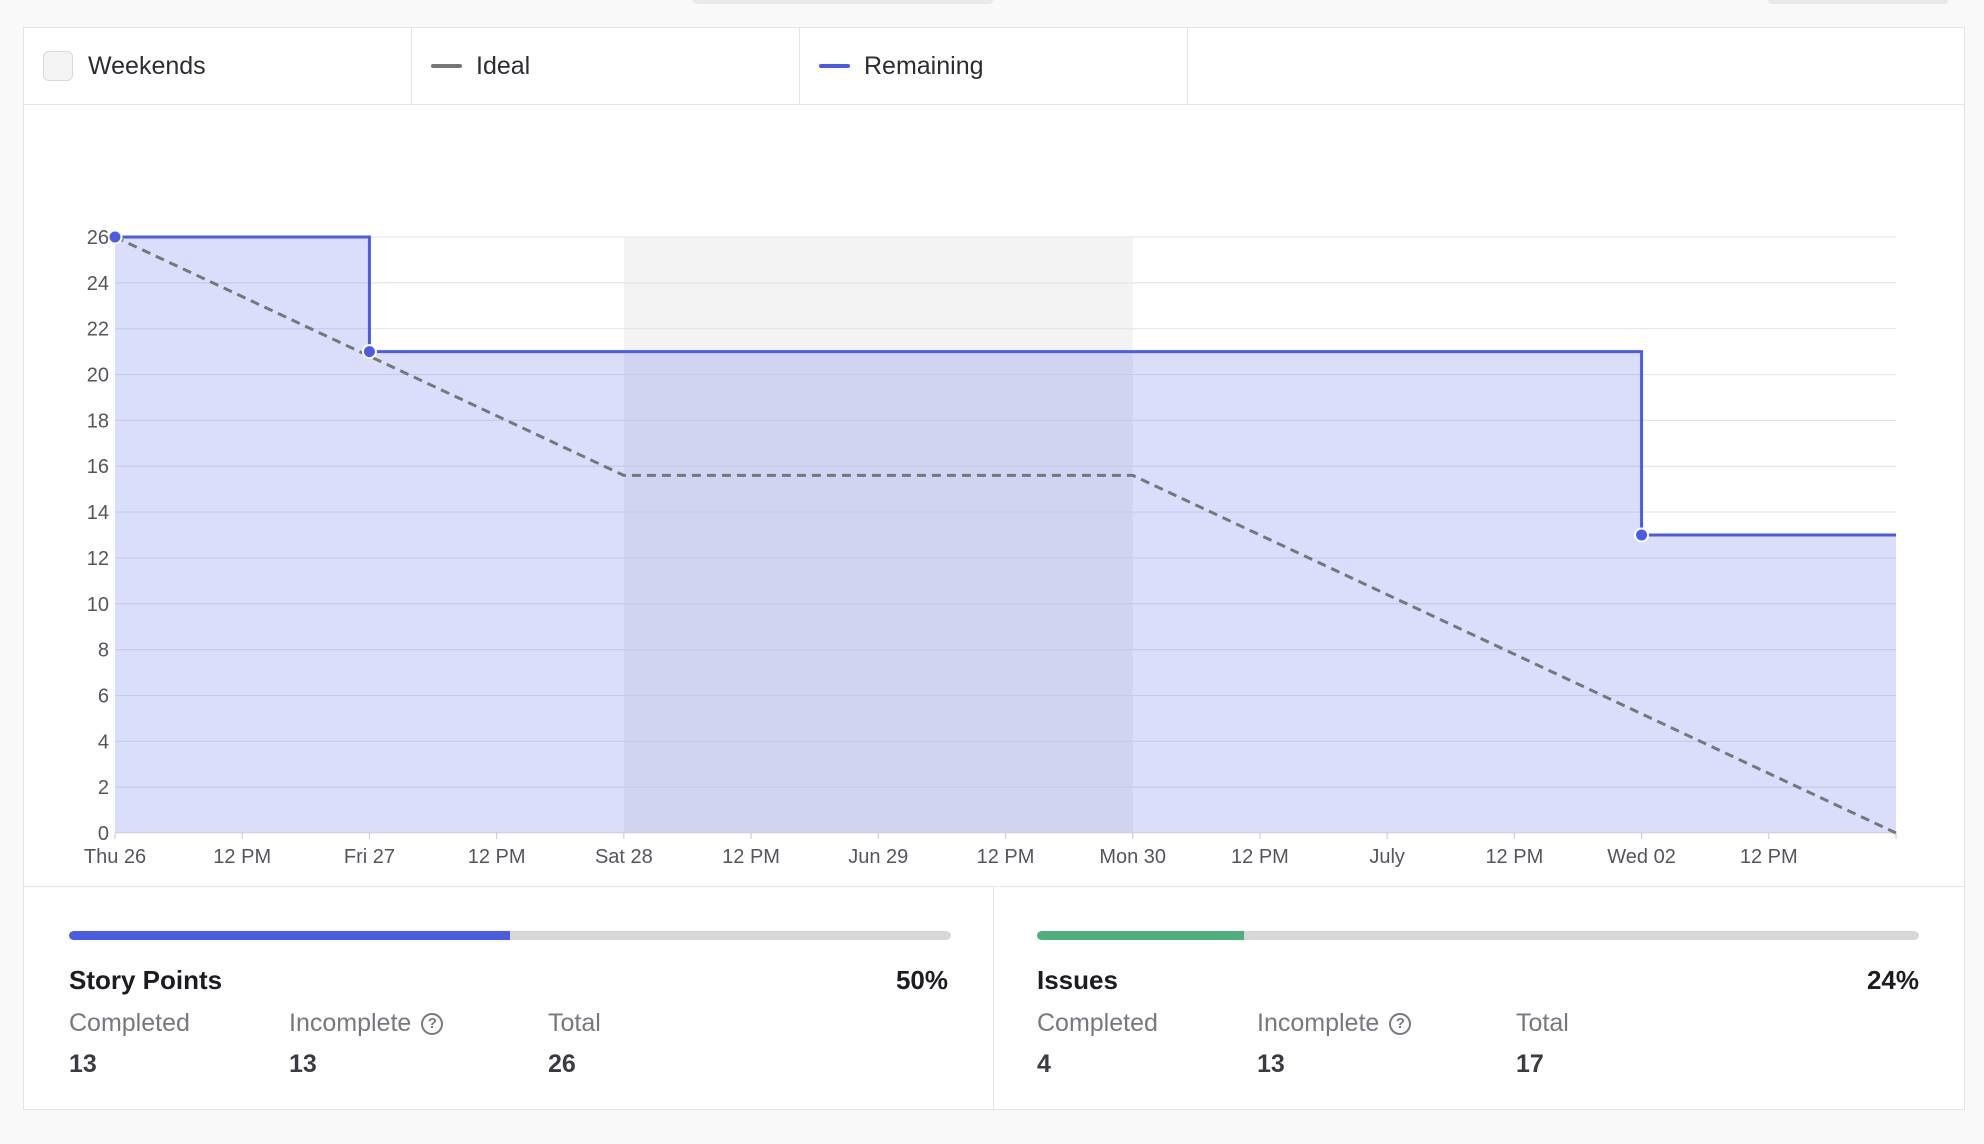  I want to click on x-tick-label: Thu 26, so click(115, 857).